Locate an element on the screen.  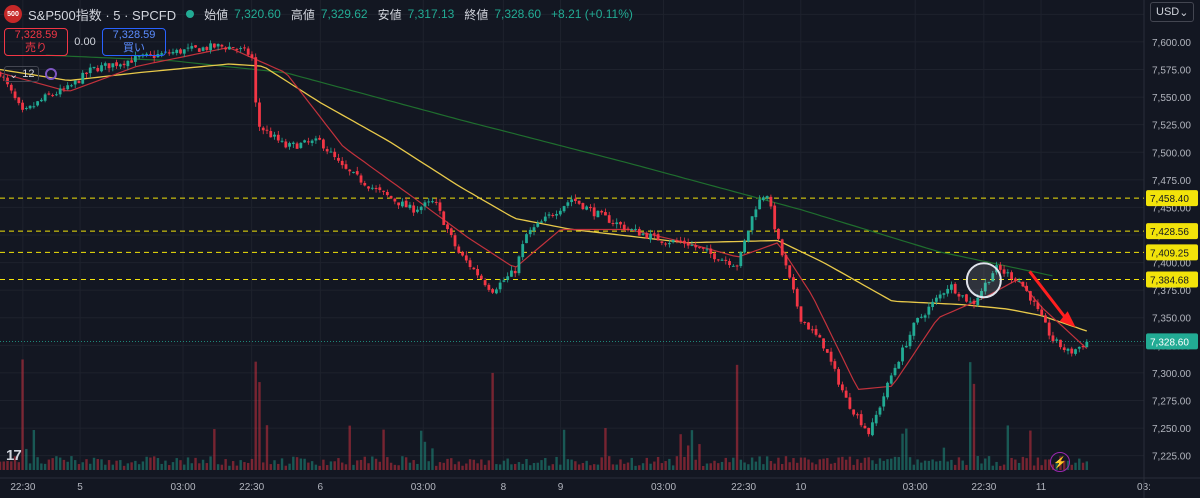
indicator-toggle: ⌄ 12 is located at coordinates (22, 74).